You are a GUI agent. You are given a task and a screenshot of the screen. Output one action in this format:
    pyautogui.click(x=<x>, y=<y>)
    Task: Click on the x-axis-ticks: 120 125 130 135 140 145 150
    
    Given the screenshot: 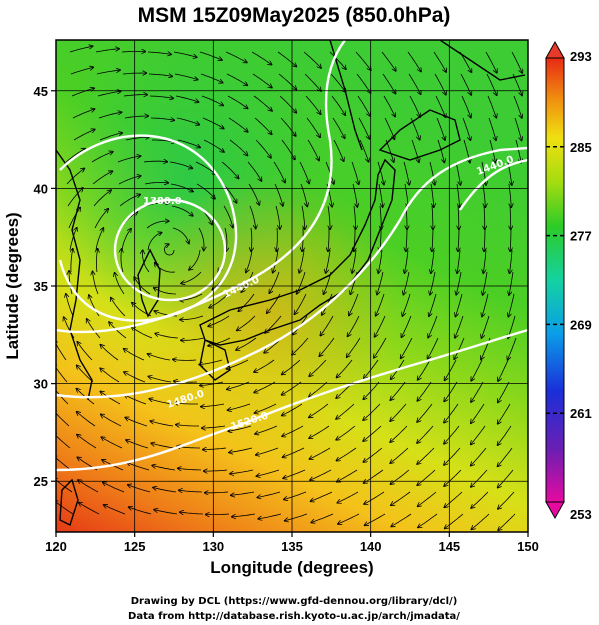 What is the action you would take?
    pyautogui.click(x=292, y=543)
    